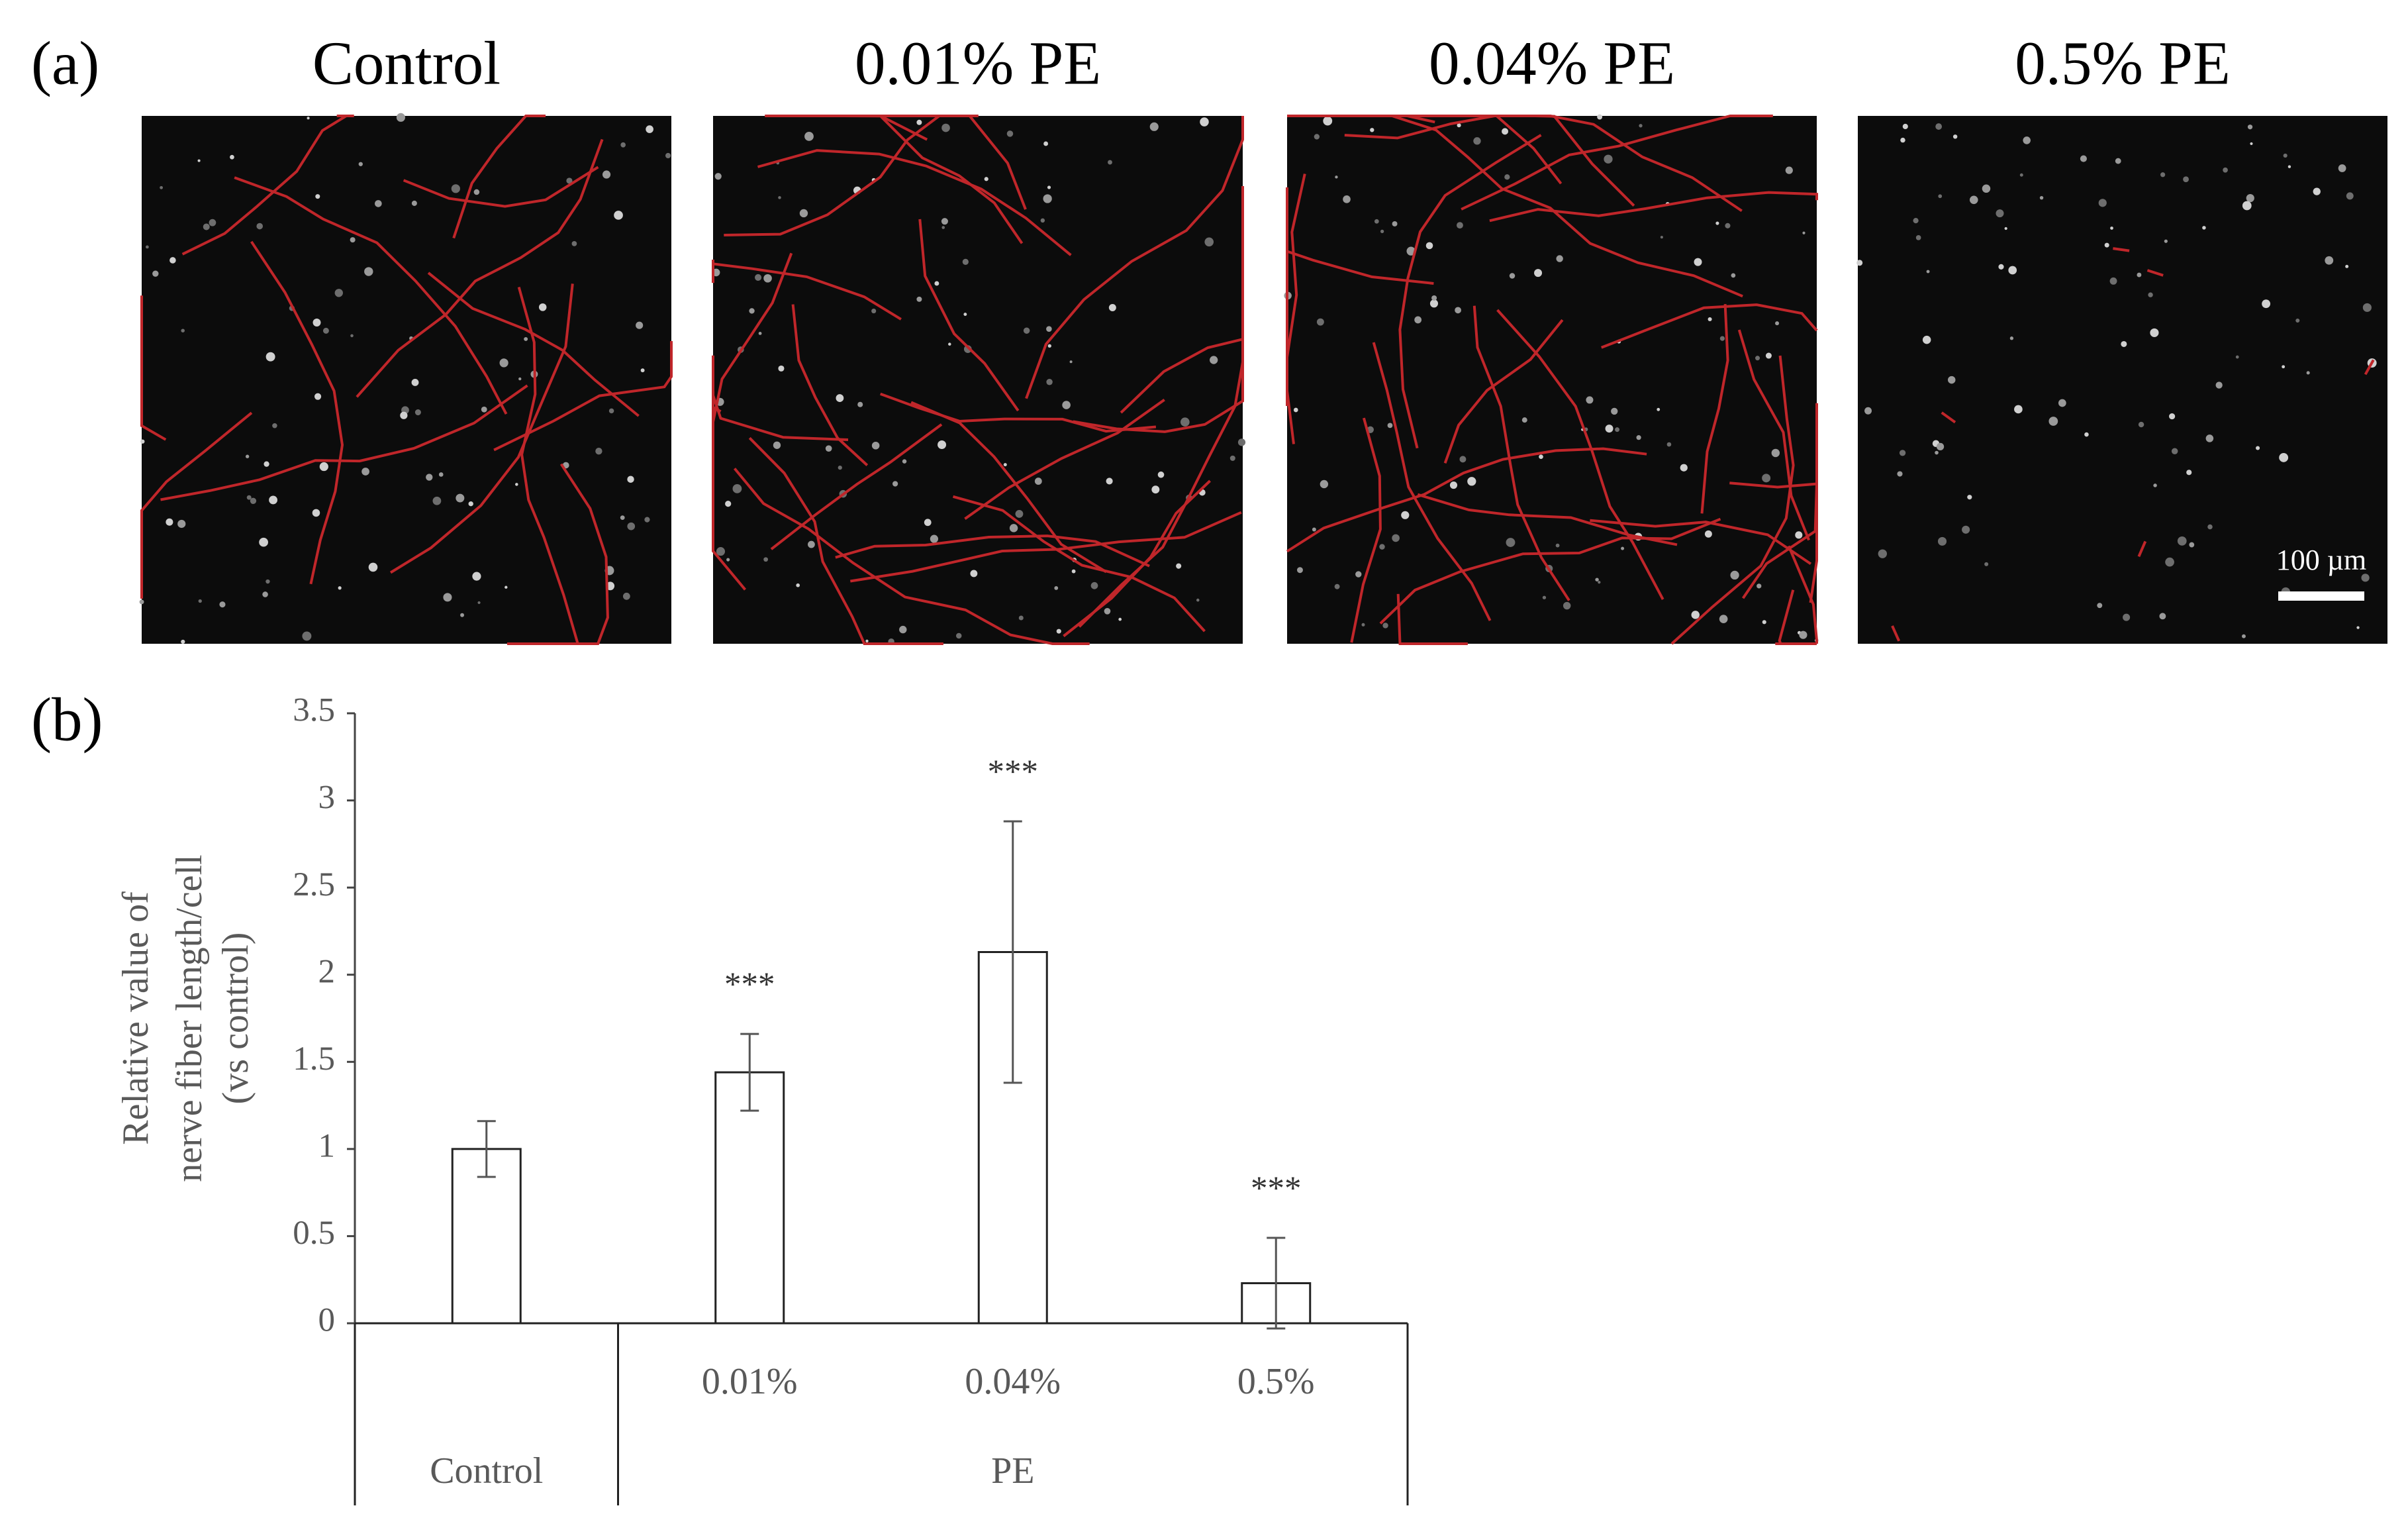 Image resolution: width=2408 pixels, height=1516 pixels. What do you see at coordinates (67, 719) in the screenshot?
I see `panel-label: (b)` at bounding box center [67, 719].